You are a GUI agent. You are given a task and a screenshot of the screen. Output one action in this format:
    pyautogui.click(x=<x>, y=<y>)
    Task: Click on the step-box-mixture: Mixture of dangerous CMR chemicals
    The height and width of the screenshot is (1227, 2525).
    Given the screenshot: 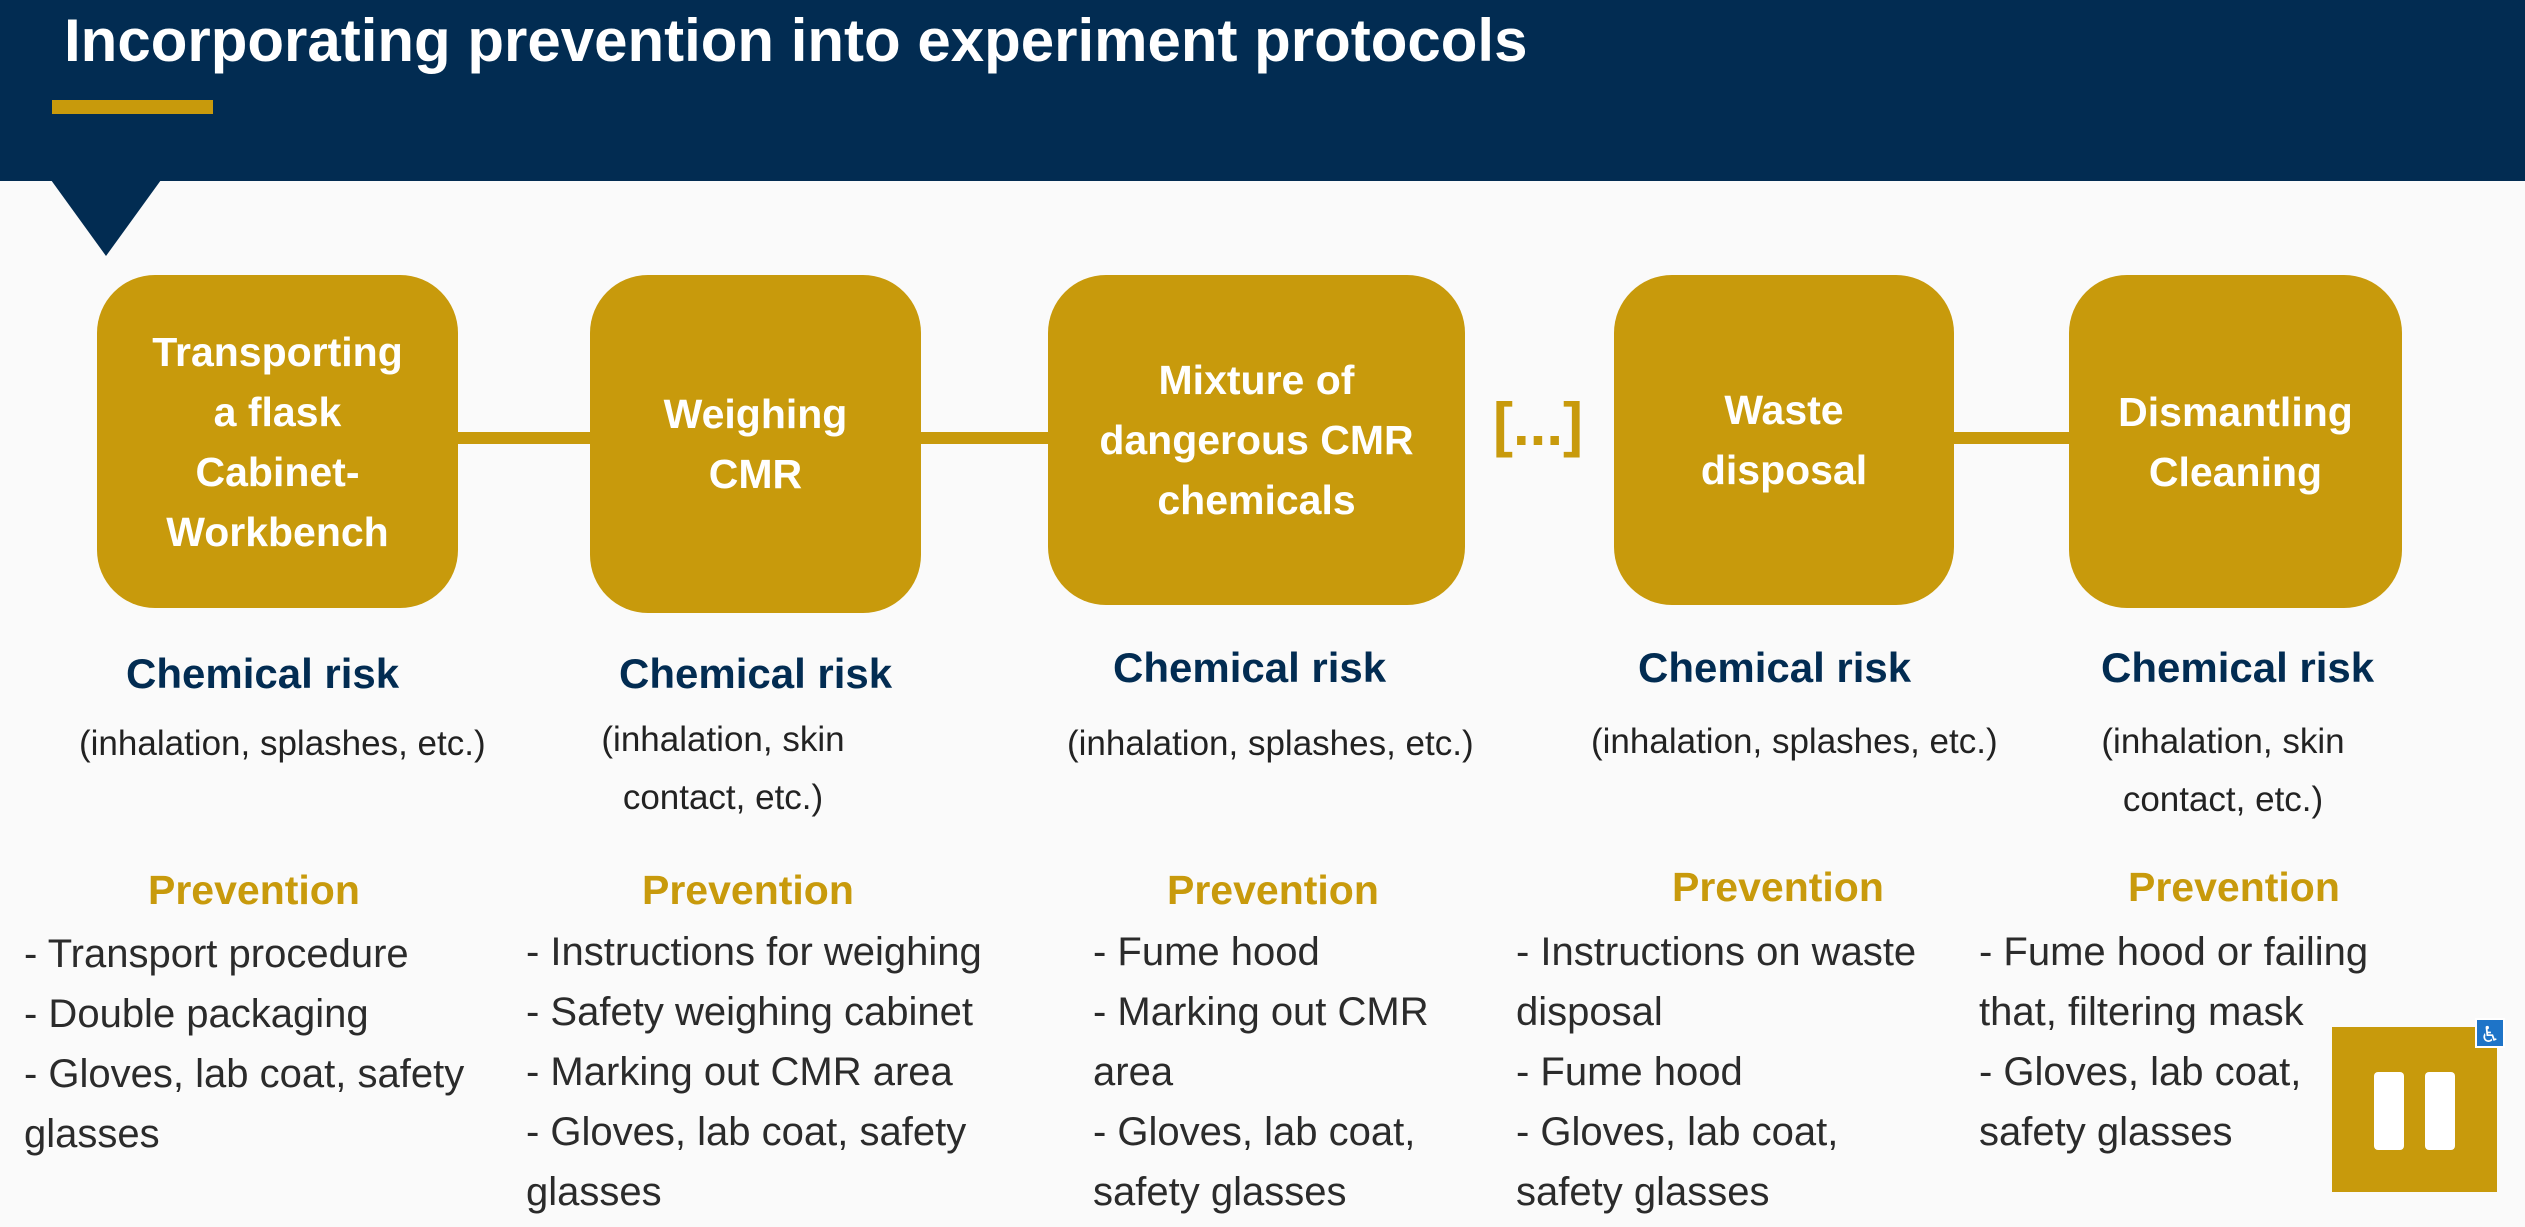 What is the action you would take?
    pyautogui.click(x=1256, y=440)
    